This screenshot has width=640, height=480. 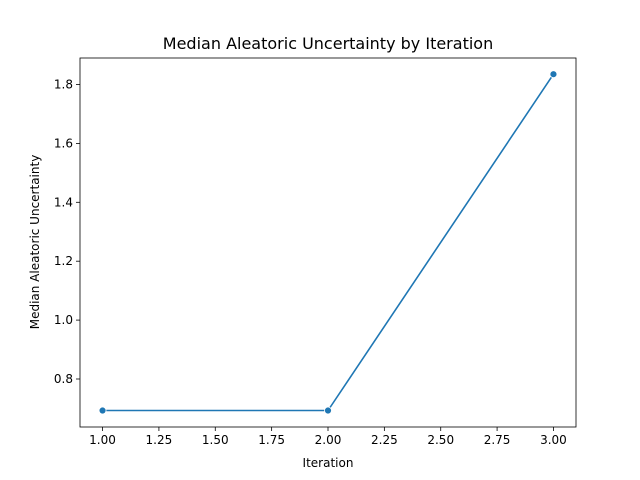 I want to click on y-tick-label: 0.8, so click(x=63, y=379).